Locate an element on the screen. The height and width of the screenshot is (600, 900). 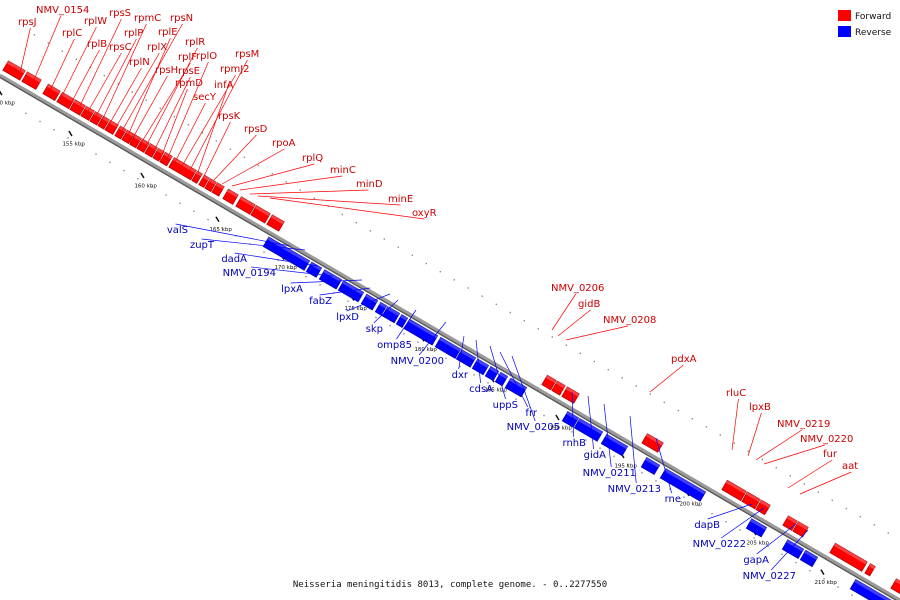
gene-label: cdsA is located at coordinates (481, 389).